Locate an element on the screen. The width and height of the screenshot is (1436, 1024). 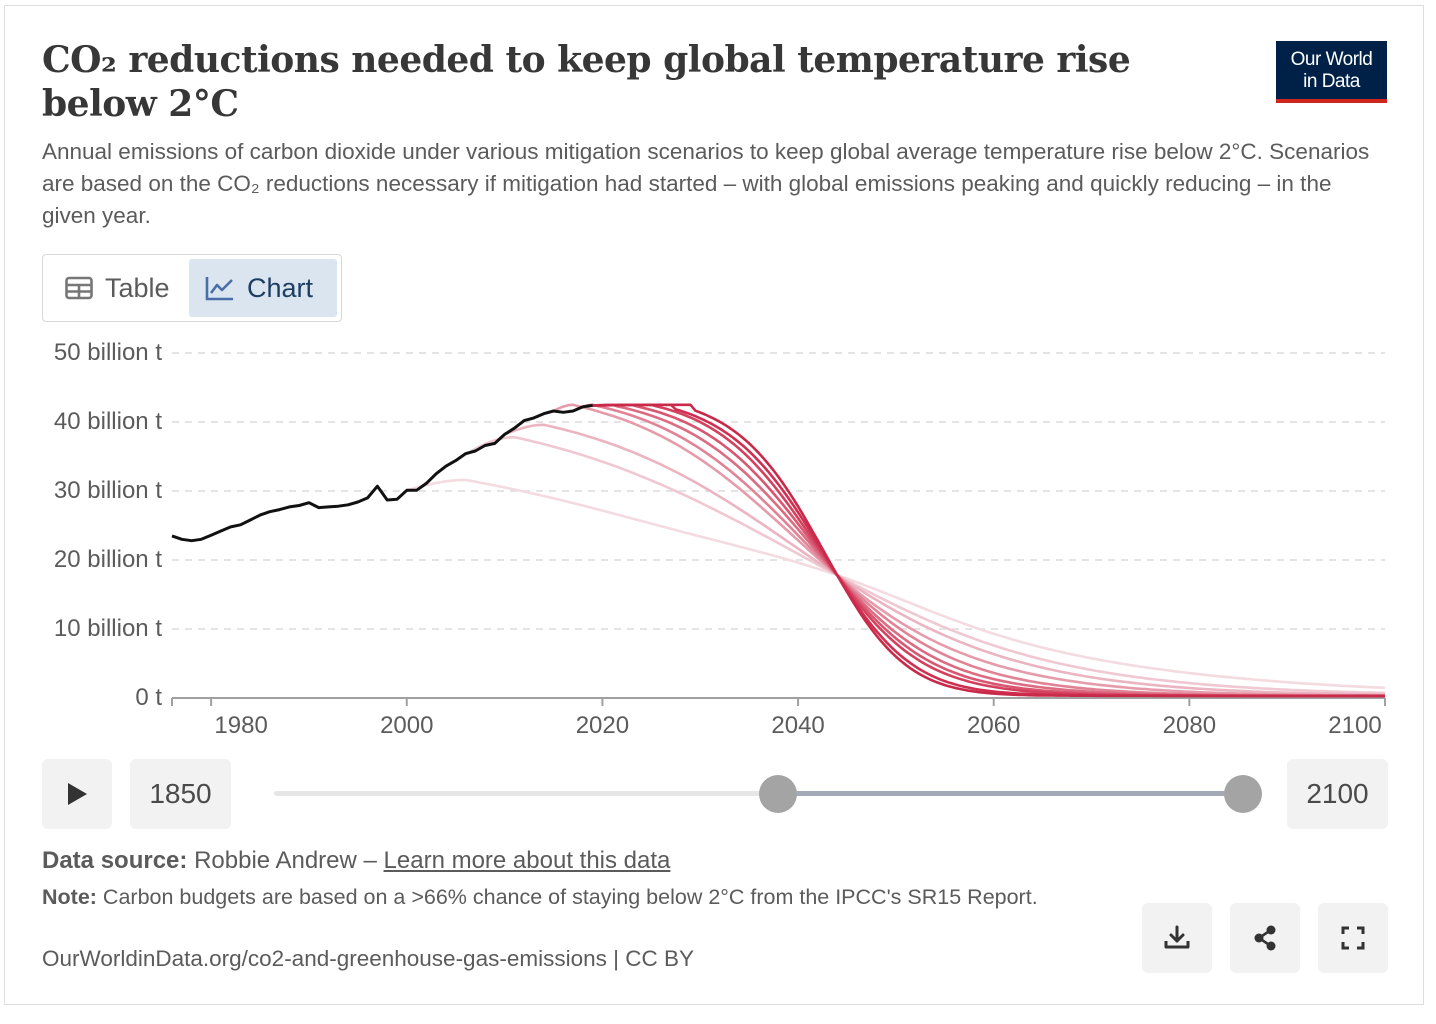
x-tick-label: 2100 is located at coordinates (1355, 725).